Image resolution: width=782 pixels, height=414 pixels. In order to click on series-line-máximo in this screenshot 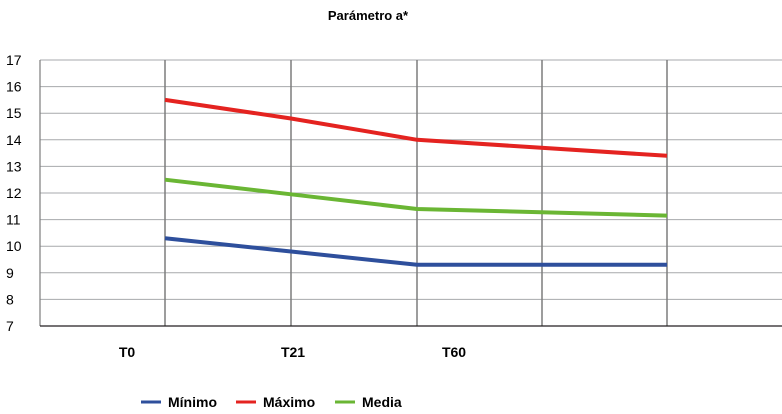, I will do `click(416, 127)`.